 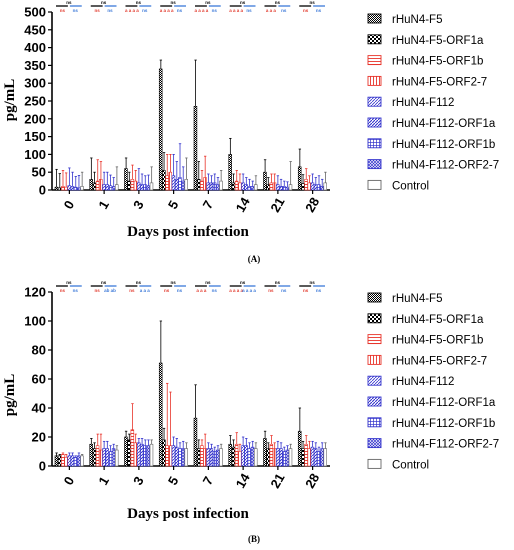 I want to click on x-axis-label-a: Days post infection, so click(x=188, y=232).